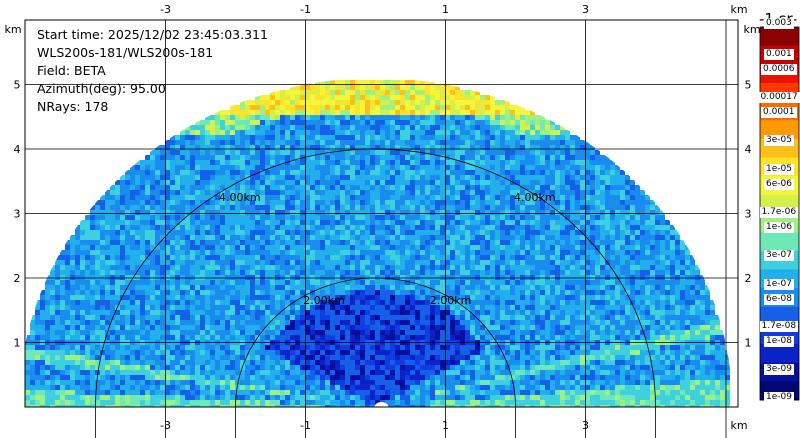 The width and height of the screenshot is (800, 438). I want to click on colorbar-label: 1e-07, so click(779, 284).